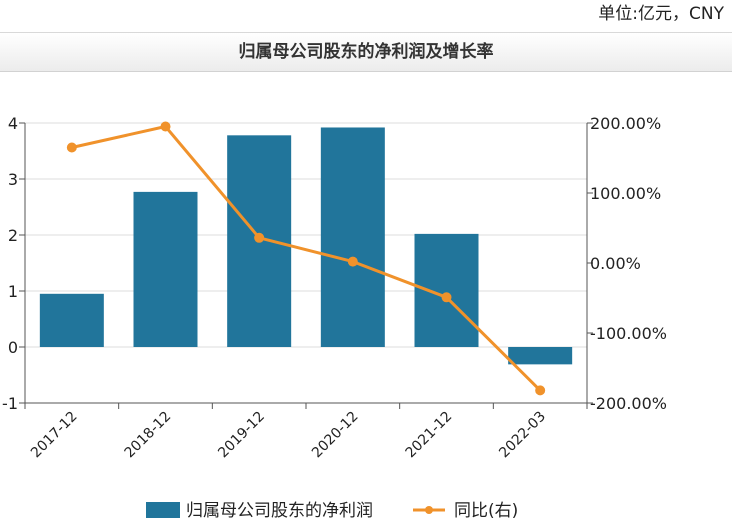 The image size is (732, 527). What do you see at coordinates (661, 14) in the screenshot?
I see `unit-label: 单位:亿元，CNY` at bounding box center [661, 14].